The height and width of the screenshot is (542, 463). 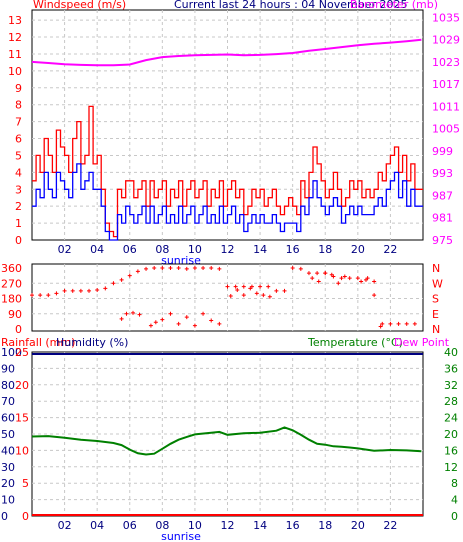 I want to click on temperature-tick-label: 24, so click(x=451, y=418).